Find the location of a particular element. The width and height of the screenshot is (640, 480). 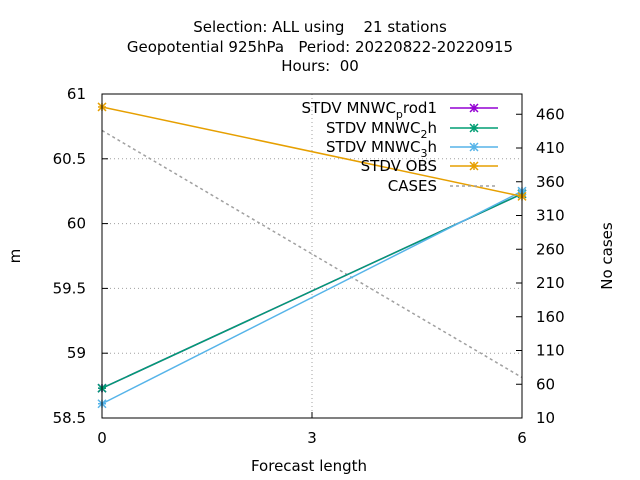

legend-entry: CASES is located at coordinates (443, 186).